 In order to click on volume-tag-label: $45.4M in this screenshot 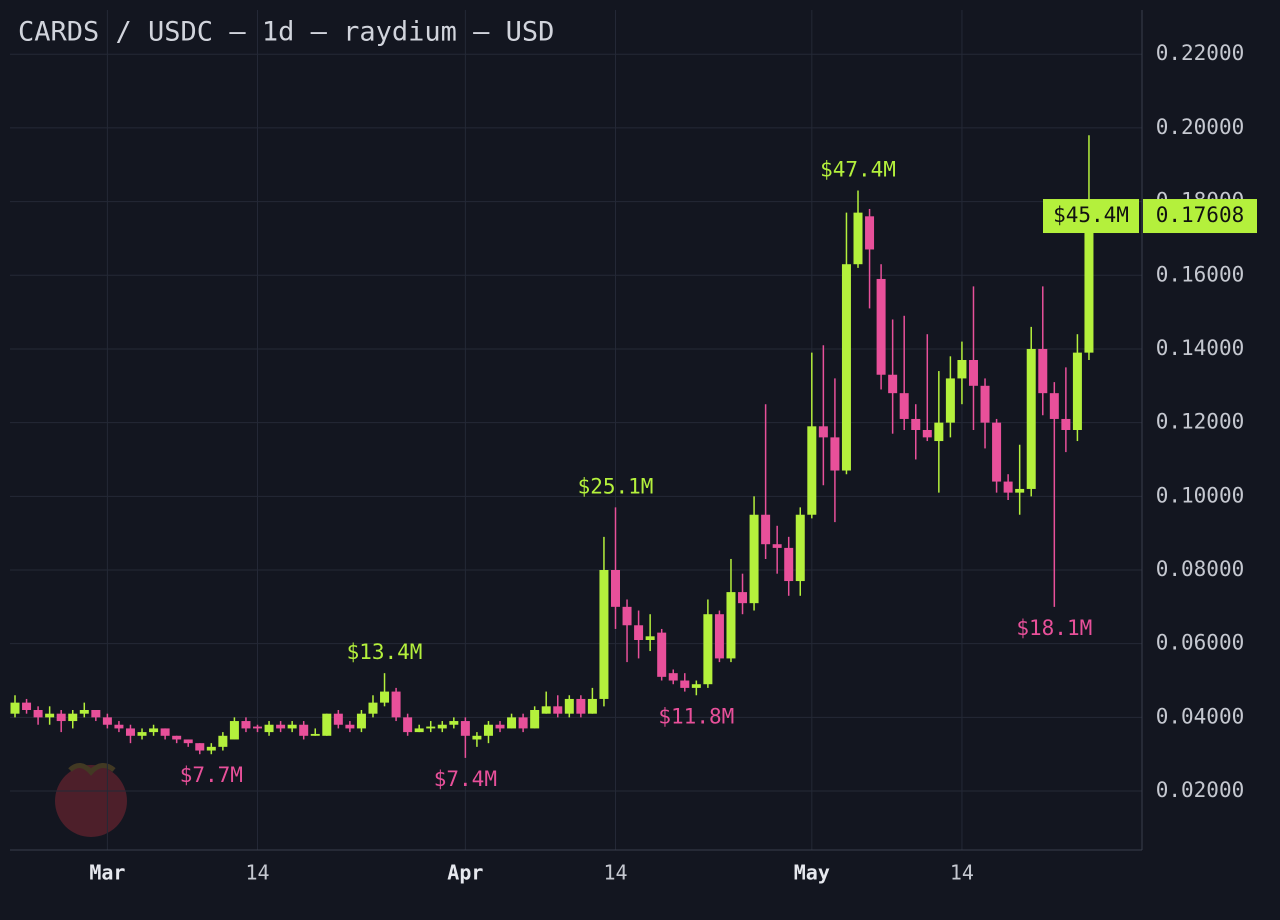, I will do `click(1091, 215)`.